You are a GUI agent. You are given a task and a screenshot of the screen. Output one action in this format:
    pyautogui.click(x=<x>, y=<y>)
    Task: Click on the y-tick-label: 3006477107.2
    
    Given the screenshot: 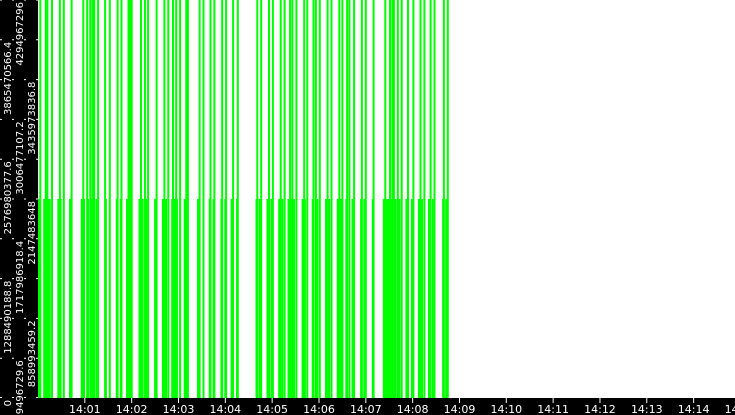 What is the action you would take?
    pyautogui.click(x=20, y=157)
    